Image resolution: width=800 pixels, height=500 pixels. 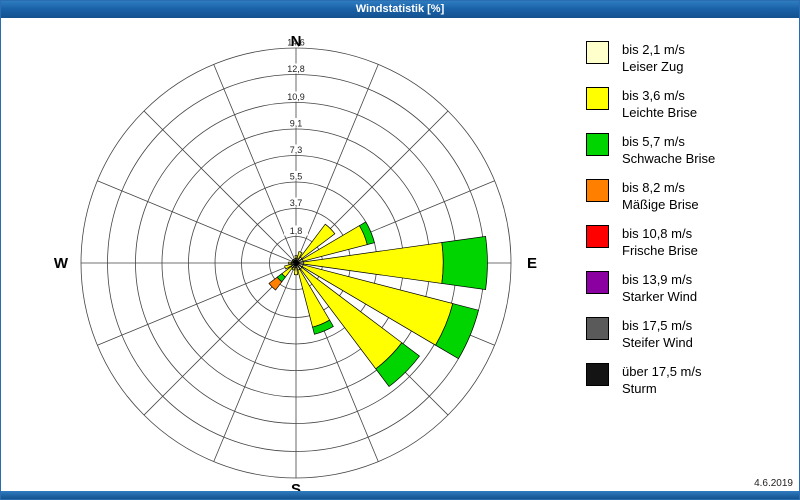 I want to click on wind-petals, so click(x=378, y=304).